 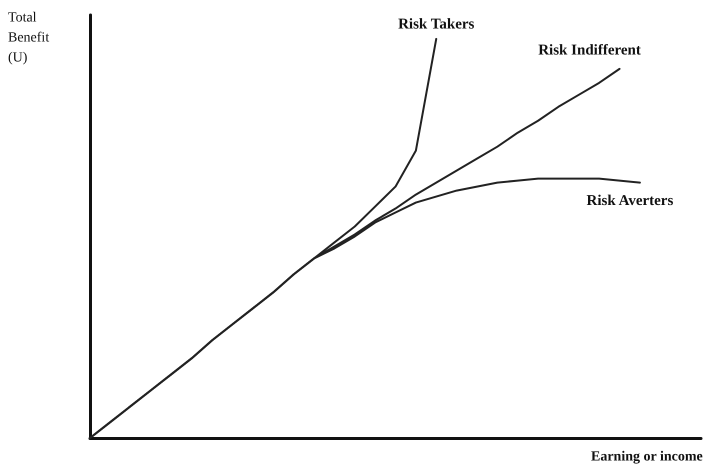 I want to click on series-label: Risk Indifferent, so click(x=589, y=50).